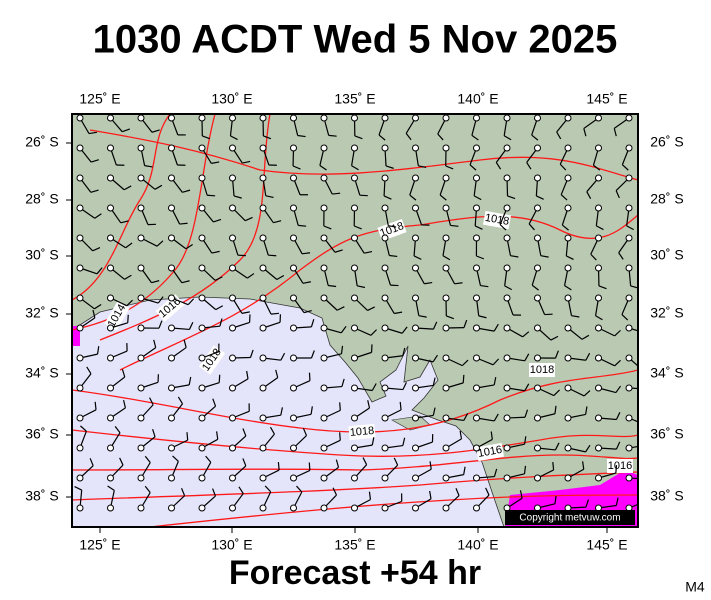 This screenshot has height=600, width=711. Describe the element at coordinates (666, 199) in the screenshot. I see `lat-label: 28˚ S` at that location.